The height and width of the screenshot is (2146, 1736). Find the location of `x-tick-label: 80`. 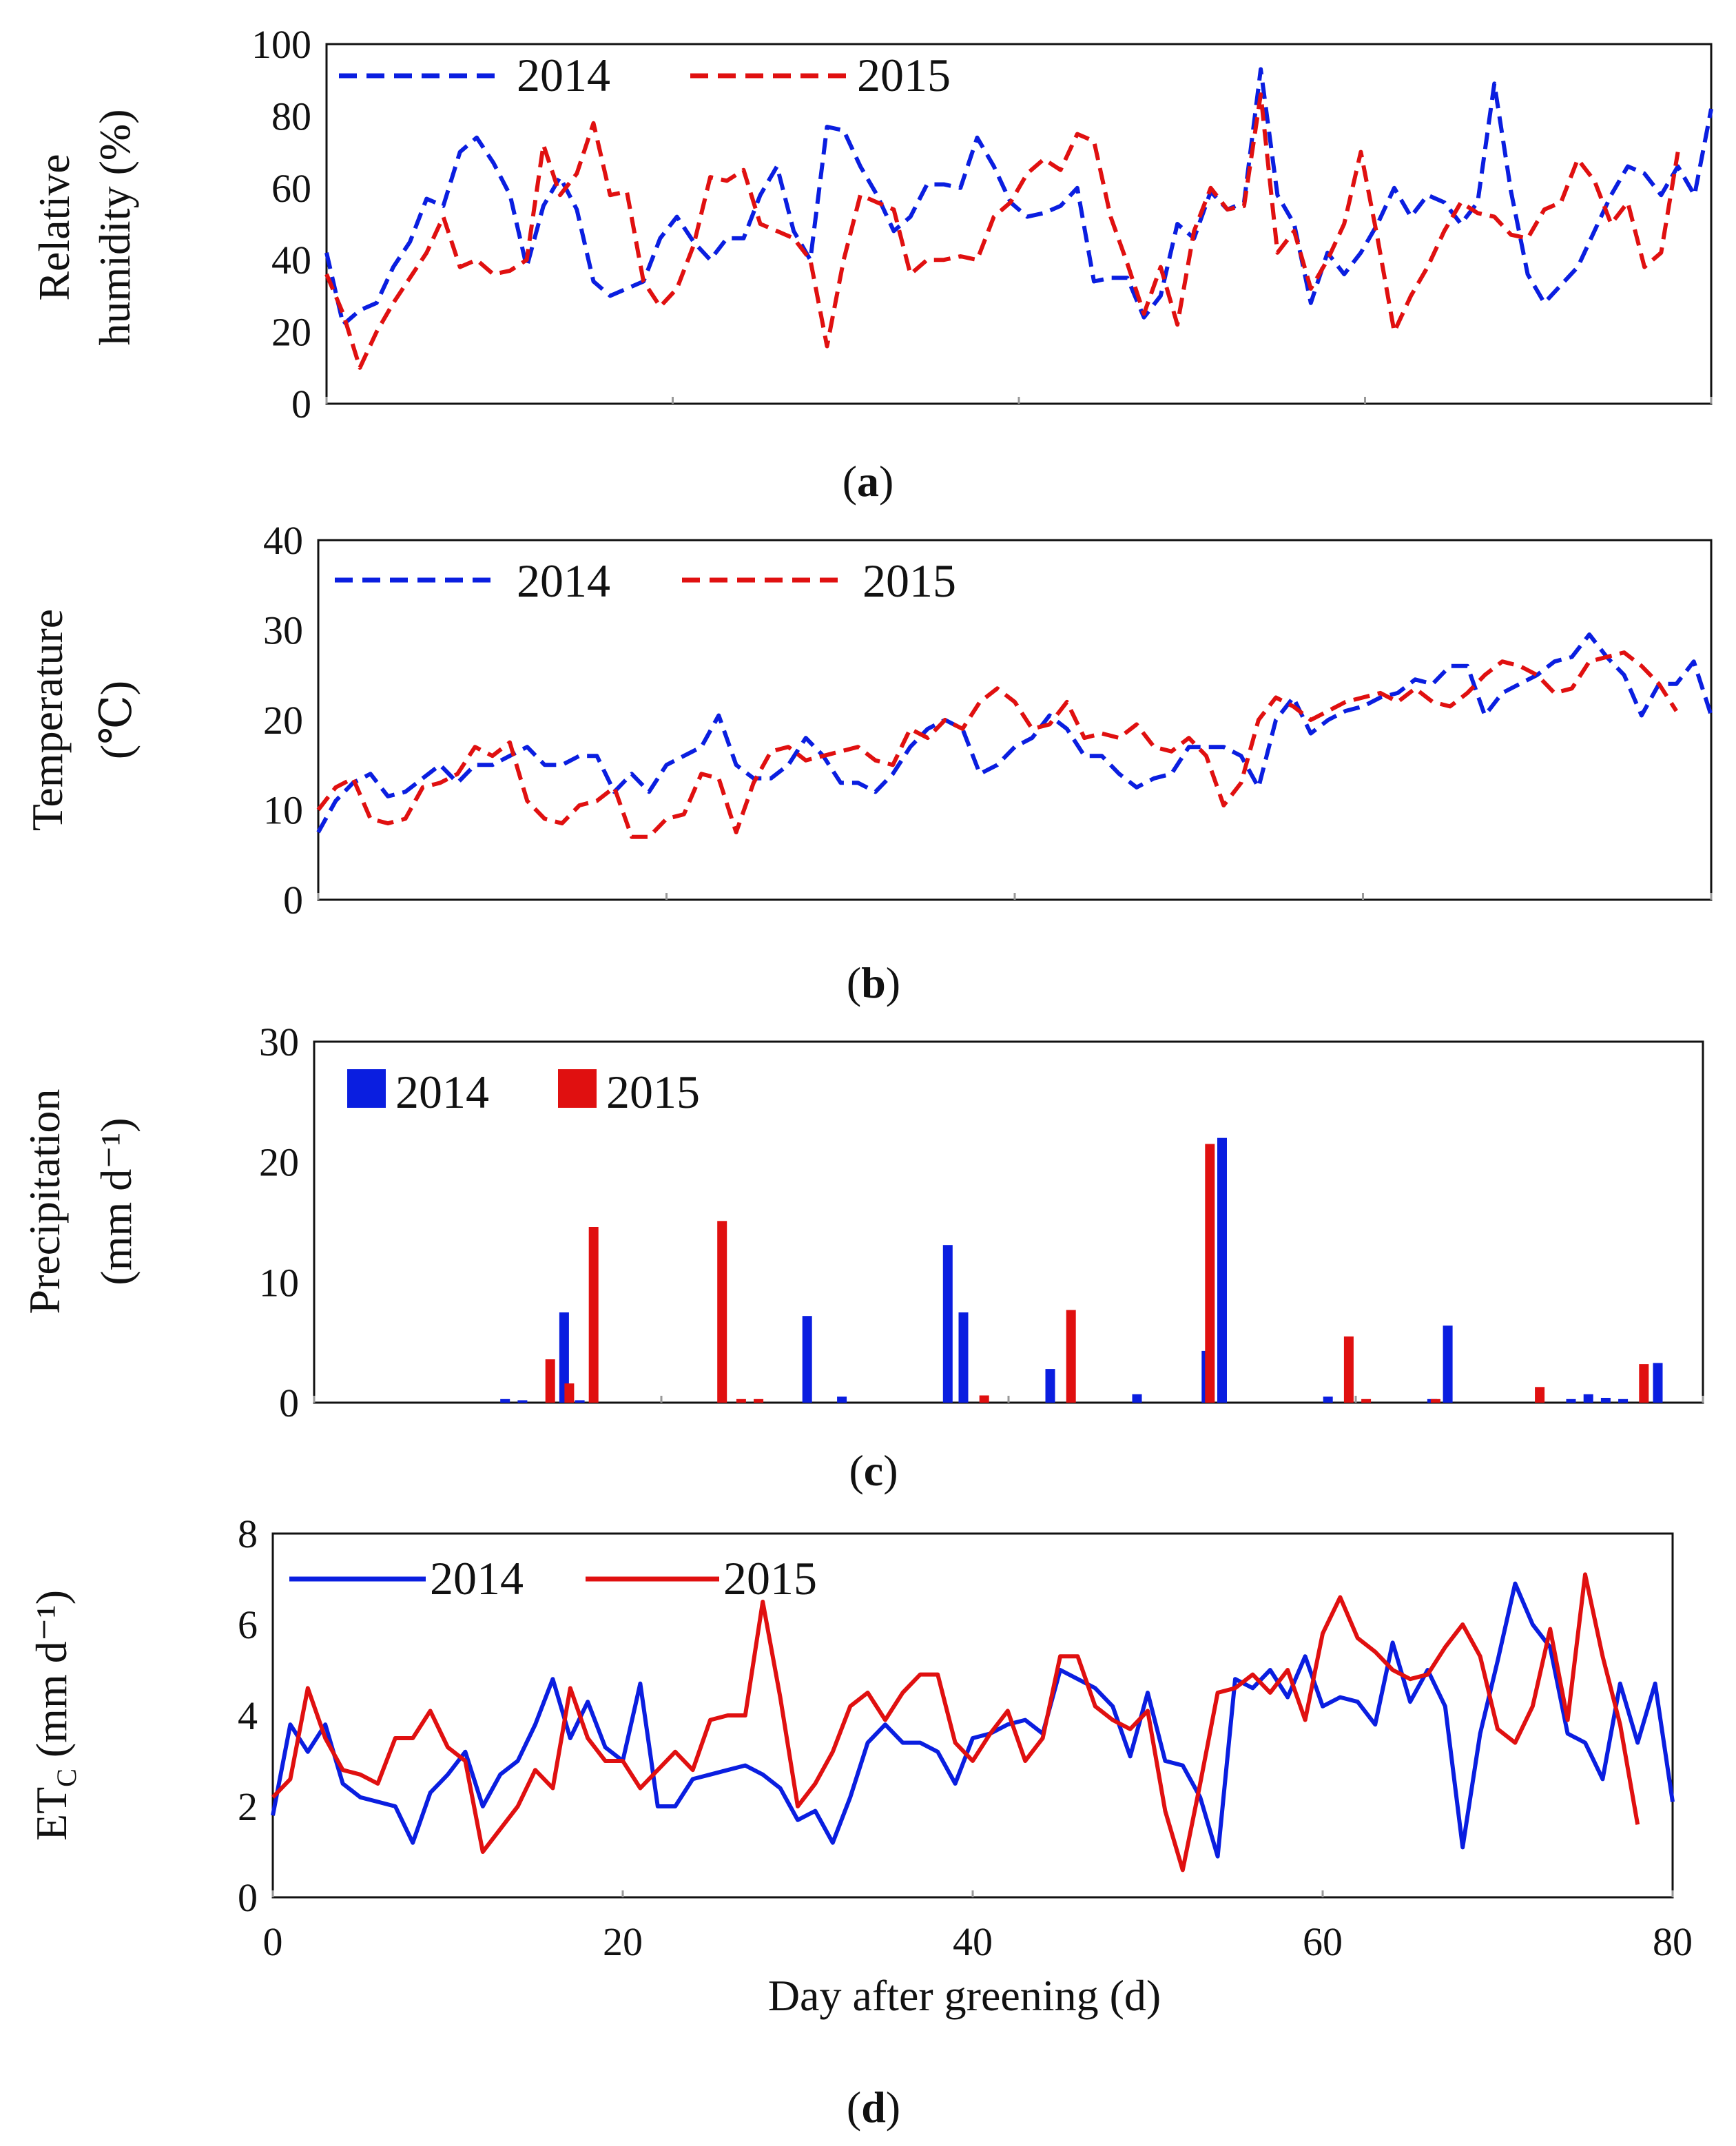

x-tick-label: 80 is located at coordinates (1673, 1941).